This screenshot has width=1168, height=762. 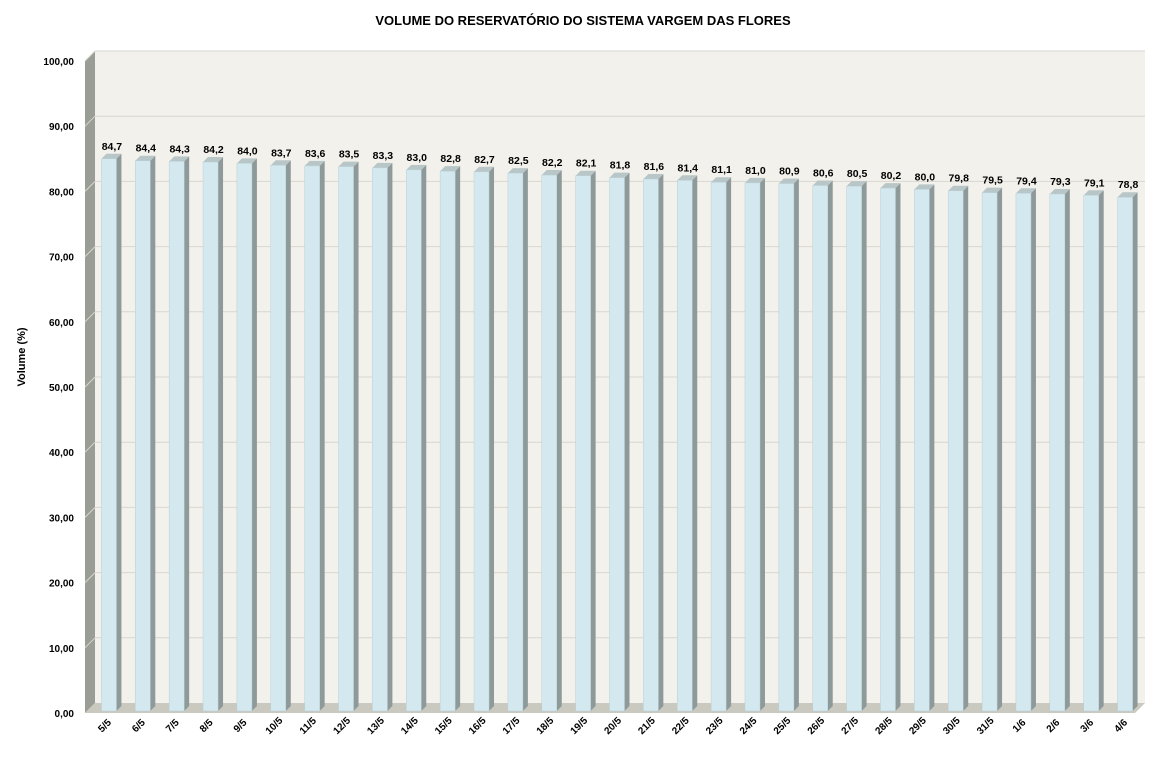 I want to click on data-label: 82,5, so click(x=518, y=161).